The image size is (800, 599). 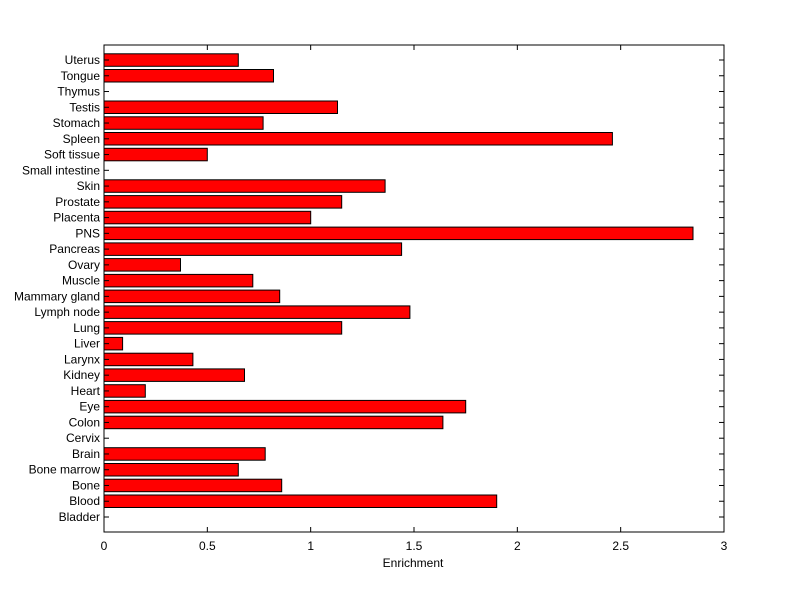 What do you see at coordinates (61, 170) in the screenshot?
I see `y-tick-label: Small intestine` at bounding box center [61, 170].